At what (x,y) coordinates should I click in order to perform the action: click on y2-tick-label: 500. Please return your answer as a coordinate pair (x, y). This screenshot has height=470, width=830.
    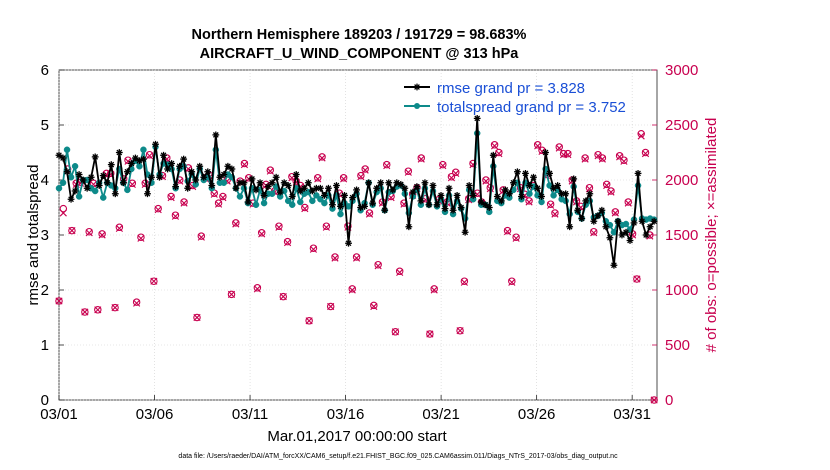
    Looking at the image, I should click on (677, 345).